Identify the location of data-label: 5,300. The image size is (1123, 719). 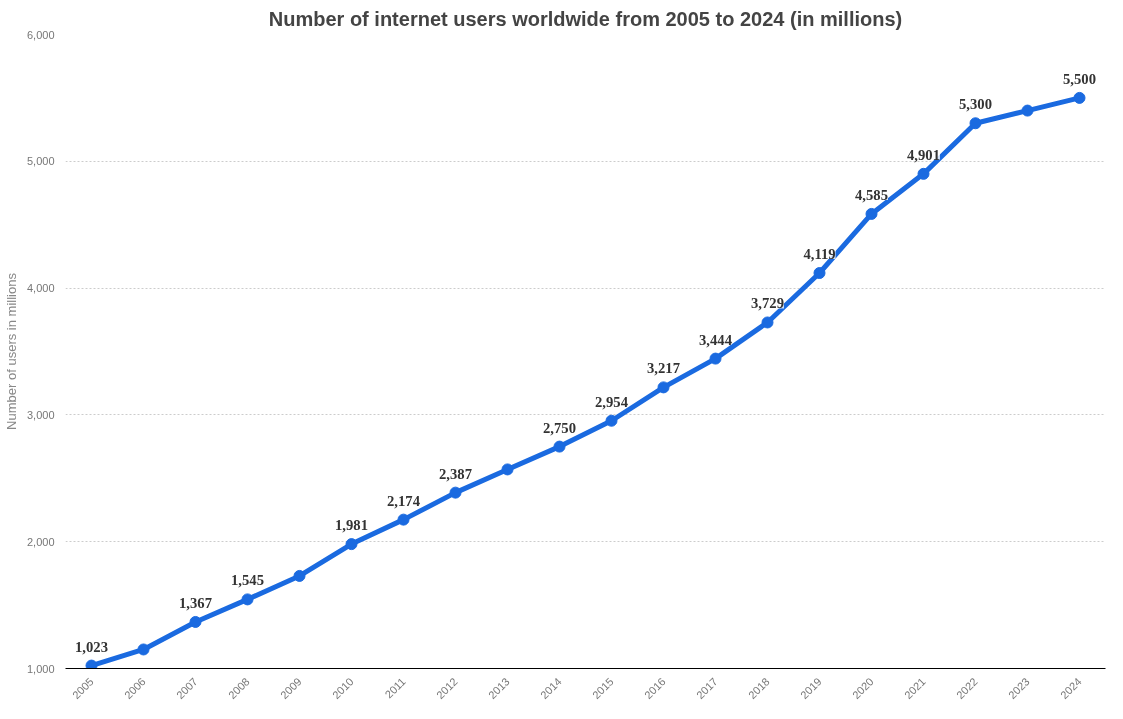
(975, 104).